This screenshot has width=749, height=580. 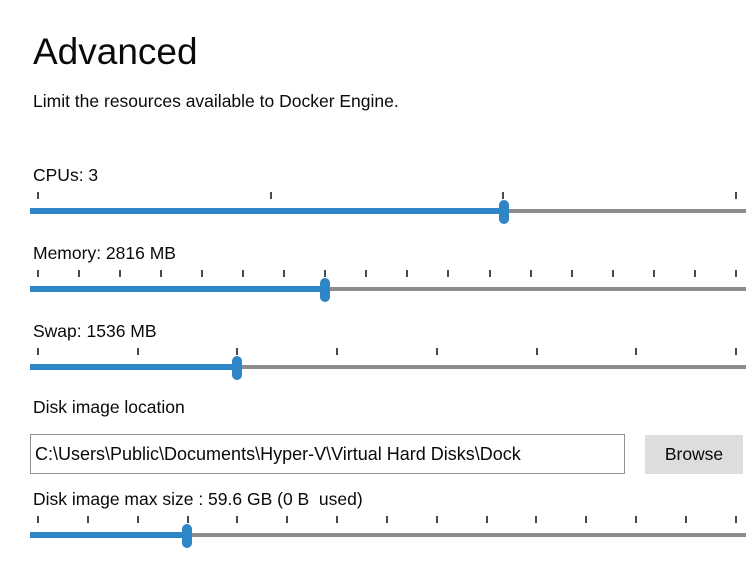 What do you see at coordinates (388, 532) in the screenshot?
I see `disk-max-size-slider` at bounding box center [388, 532].